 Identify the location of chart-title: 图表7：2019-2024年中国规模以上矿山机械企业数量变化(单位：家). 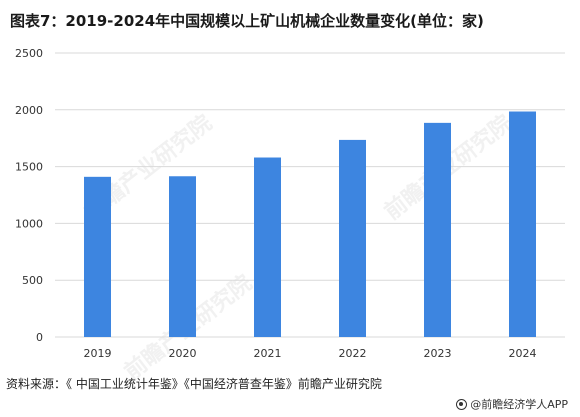
(247, 21).